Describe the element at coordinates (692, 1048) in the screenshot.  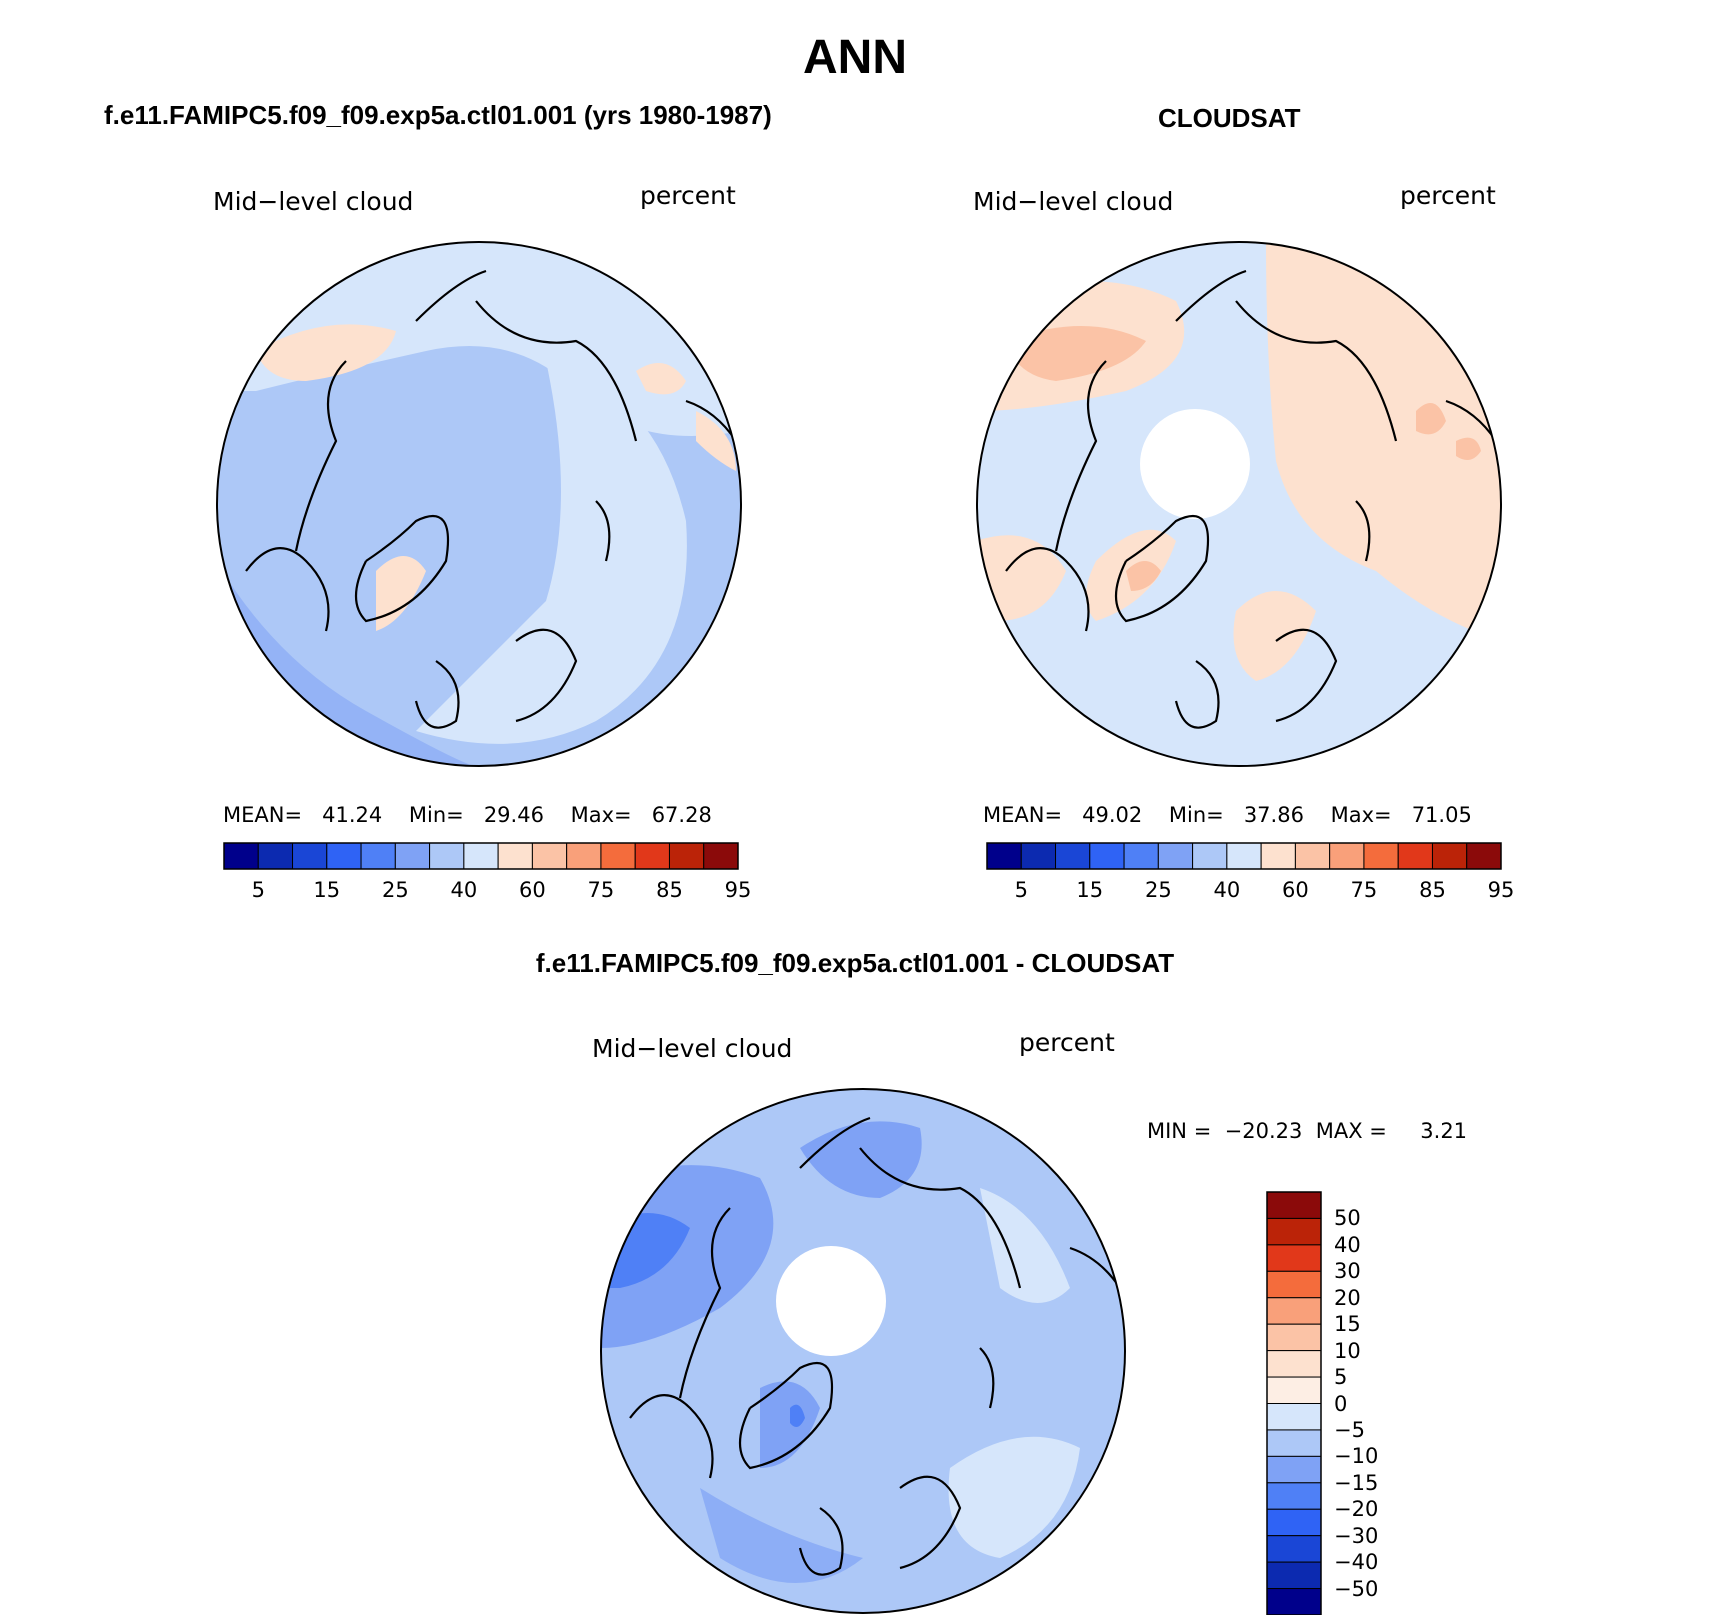
I see `diff-variable-label: Mid−level cloud` at that location.